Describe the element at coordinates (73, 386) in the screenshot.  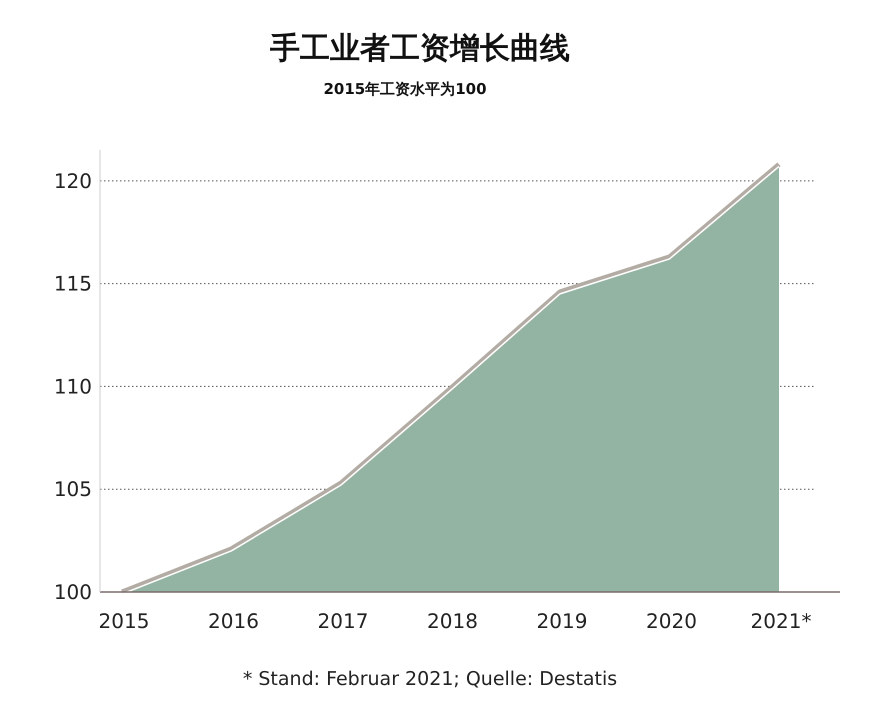
I see `y-tick-label: 110` at that location.